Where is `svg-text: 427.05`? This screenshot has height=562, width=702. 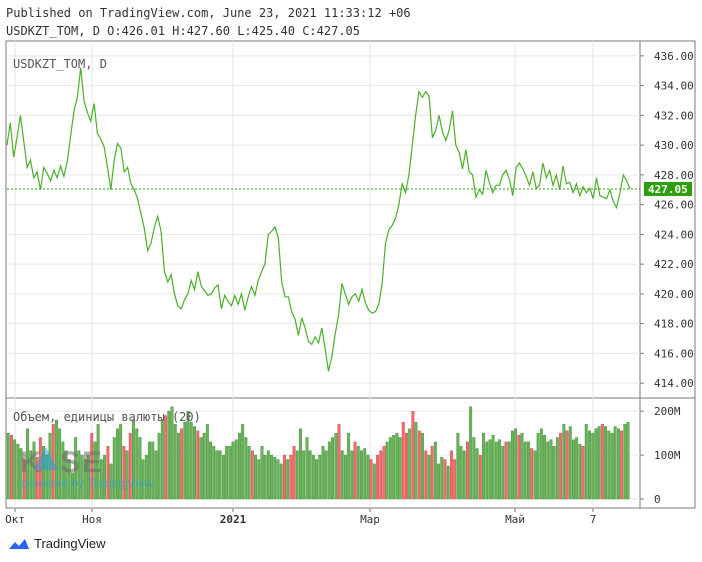 svg-text: 427.05 is located at coordinates (668, 189).